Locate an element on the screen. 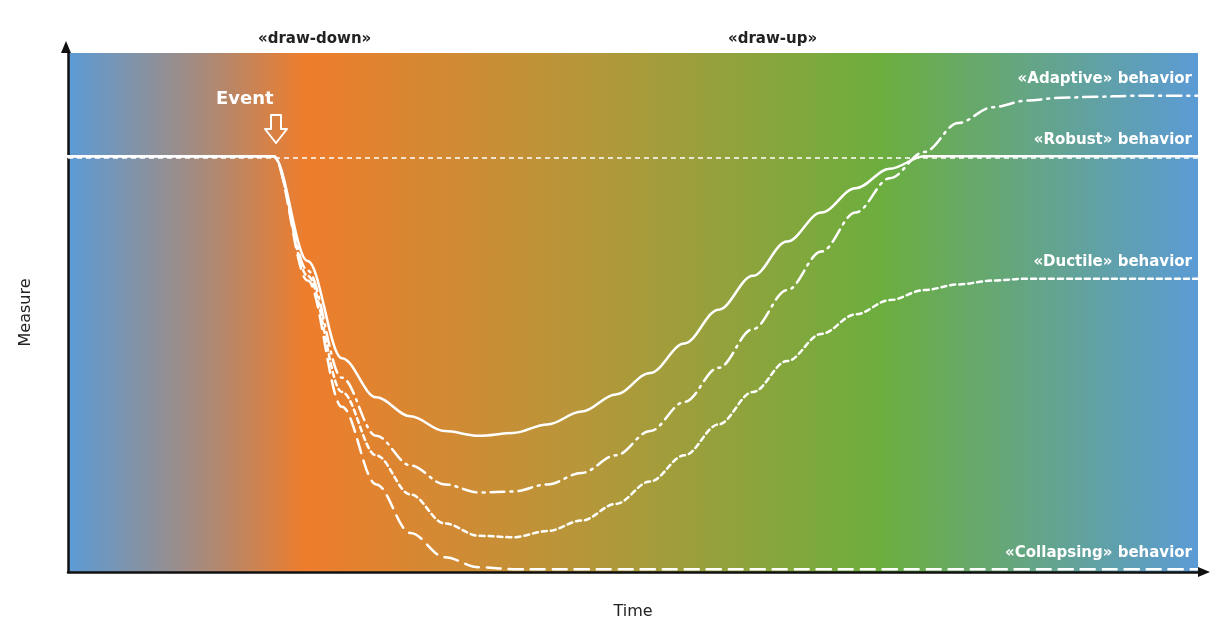 This screenshot has height=637, width=1220. series-label: «Ductile» behavior is located at coordinates (1113, 261).